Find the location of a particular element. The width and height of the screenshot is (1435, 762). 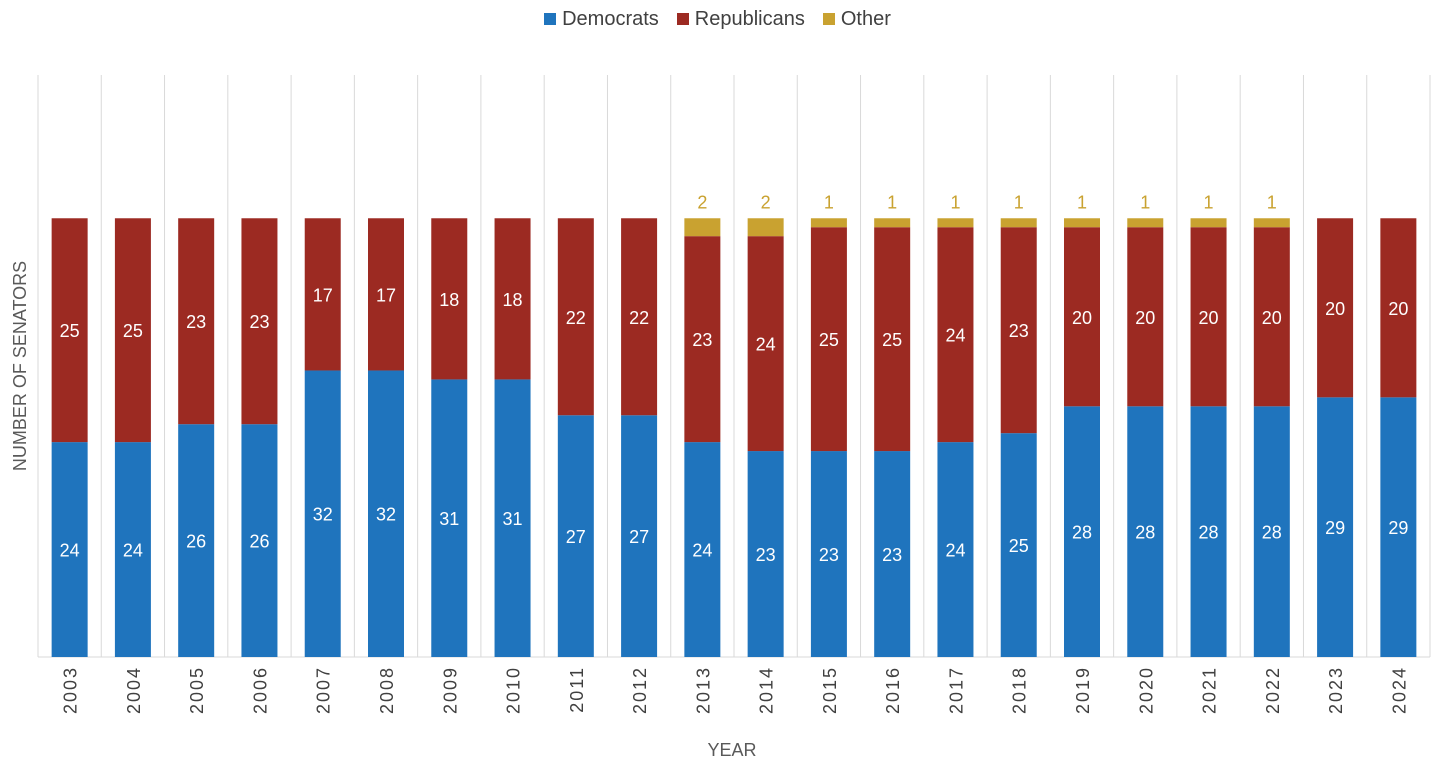

chart-legend: Democrats Republicans Other is located at coordinates (717, 19).